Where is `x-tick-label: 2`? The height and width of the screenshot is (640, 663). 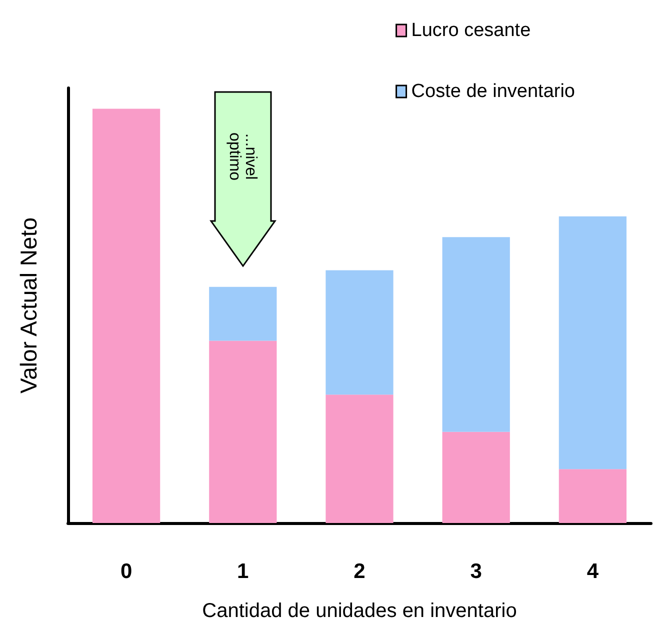 x-tick-label: 2 is located at coordinates (360, 571).